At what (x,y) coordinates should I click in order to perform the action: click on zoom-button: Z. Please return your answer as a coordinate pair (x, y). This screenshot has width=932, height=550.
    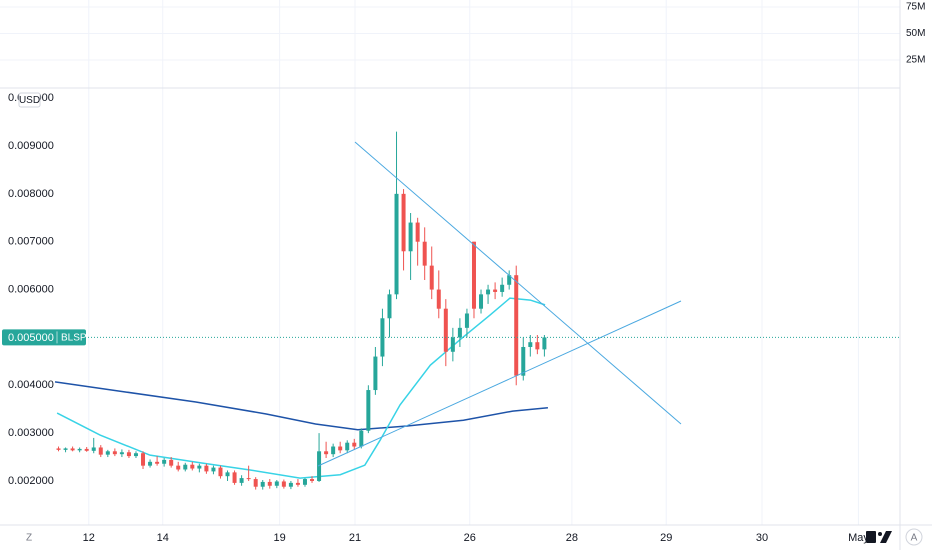
    Looking at the image, I should click on (29, 538).